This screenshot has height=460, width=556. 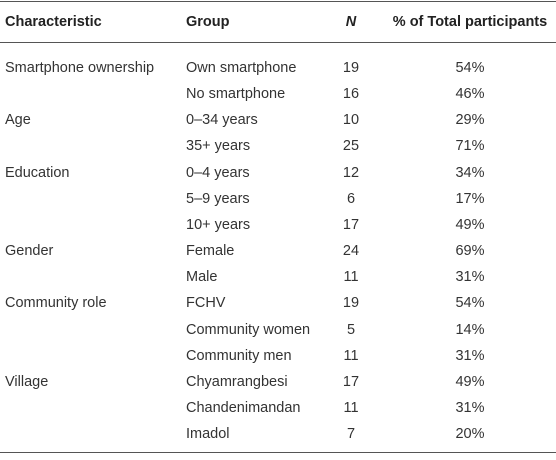 I want to click on pct-cell: 20%, so click(x=470, y=434).